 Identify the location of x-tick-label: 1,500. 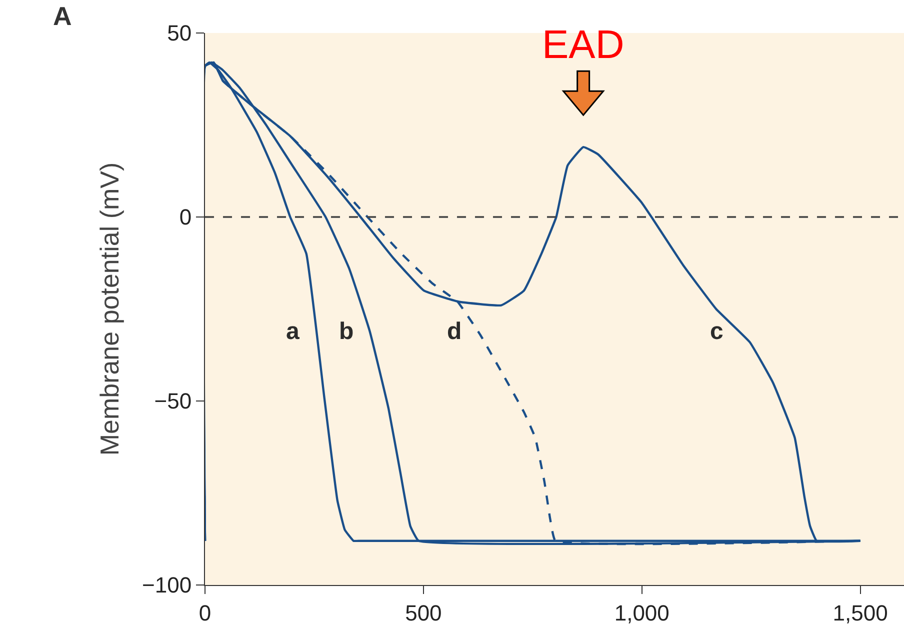
(860, 613).